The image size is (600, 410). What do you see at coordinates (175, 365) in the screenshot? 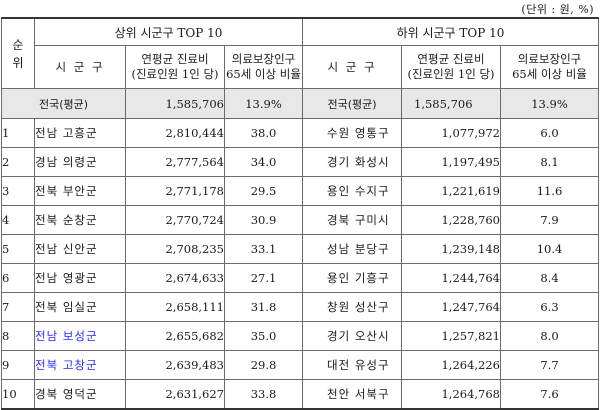
I see `top-cost-cell: 2,639,483` at bounding box center [175, 365].